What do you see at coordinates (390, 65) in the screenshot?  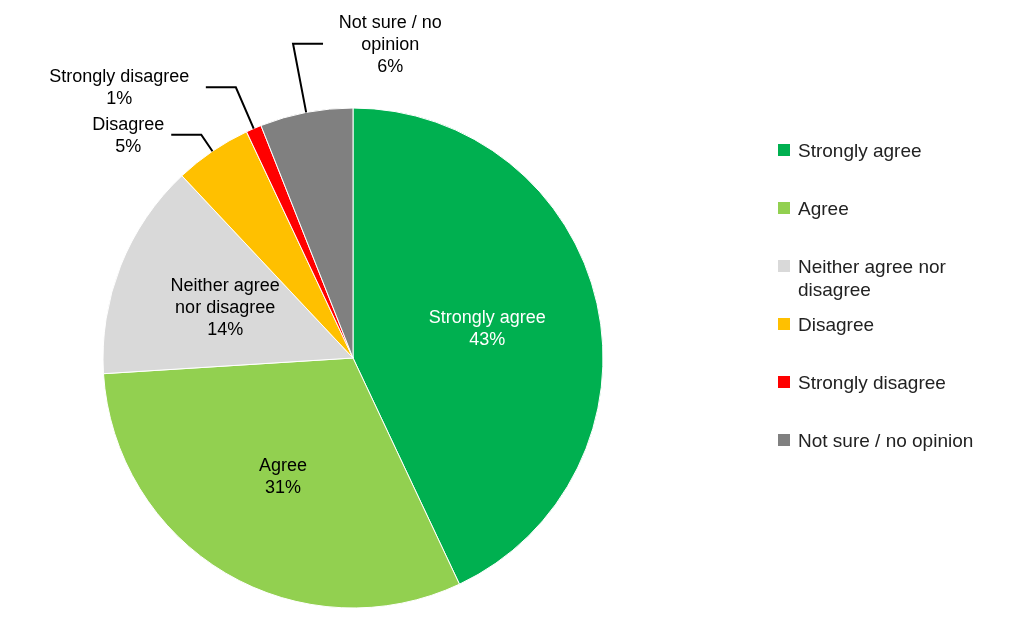 I see `data-label: 6%` at bounding box center [390, 65].